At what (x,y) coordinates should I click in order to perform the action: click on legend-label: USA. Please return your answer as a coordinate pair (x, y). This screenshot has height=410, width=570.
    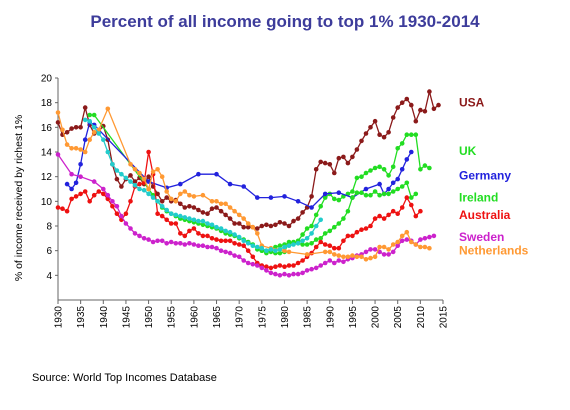
    Looking at the image, I should click on (472, 103).